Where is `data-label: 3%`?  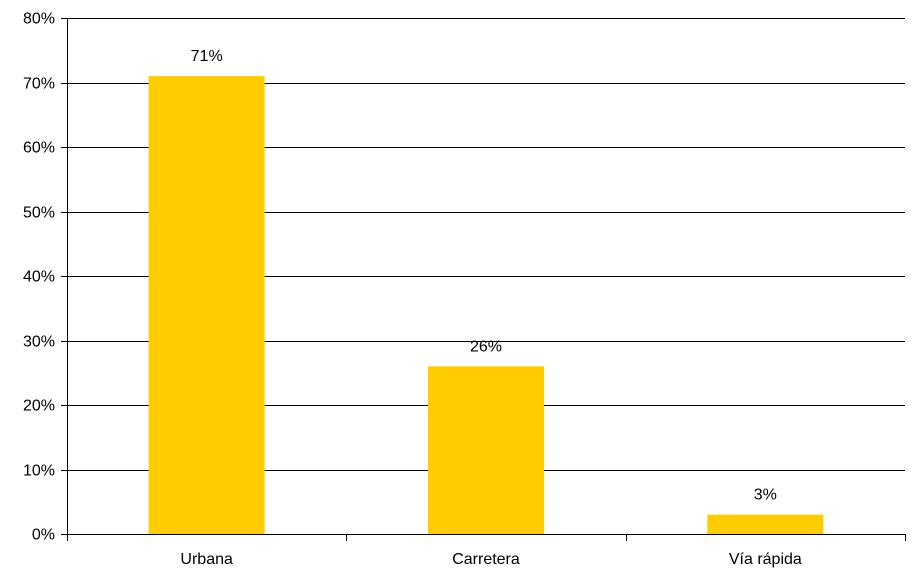 data-label: 3% is located at coordinates (765, 495).